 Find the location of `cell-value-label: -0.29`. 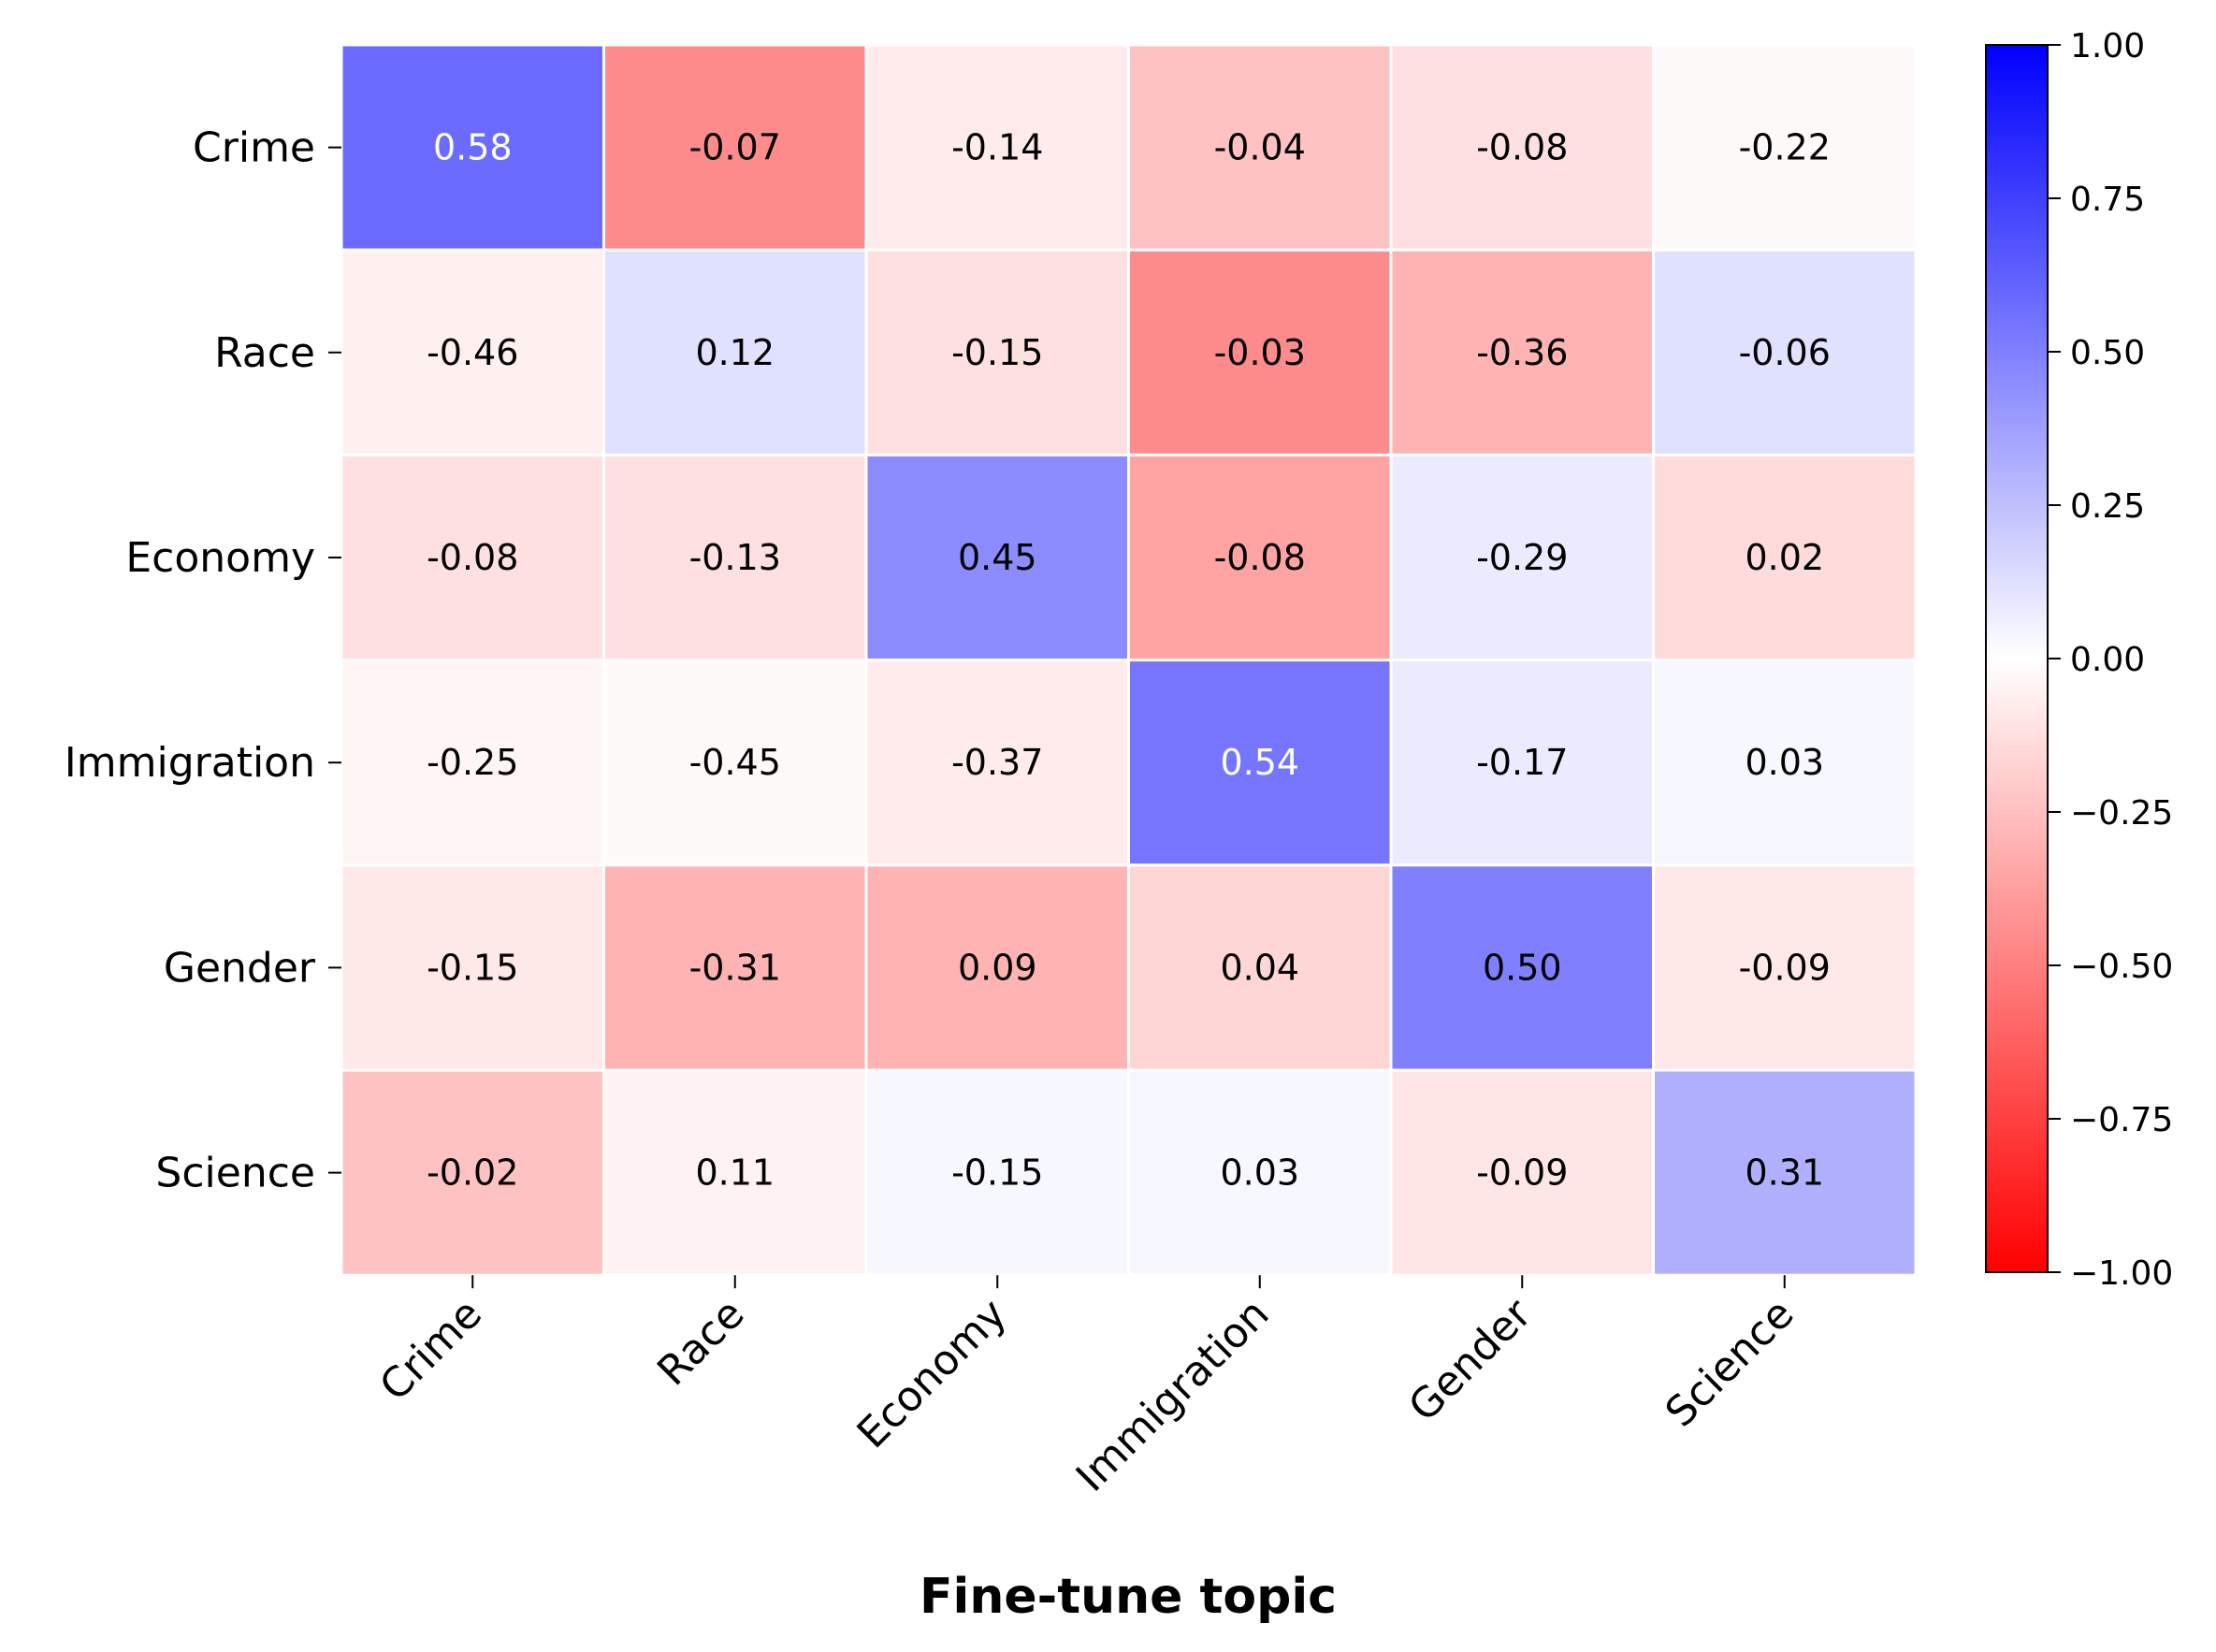

cell-value-label: -0.29 is located at coordinates (1522, 557).